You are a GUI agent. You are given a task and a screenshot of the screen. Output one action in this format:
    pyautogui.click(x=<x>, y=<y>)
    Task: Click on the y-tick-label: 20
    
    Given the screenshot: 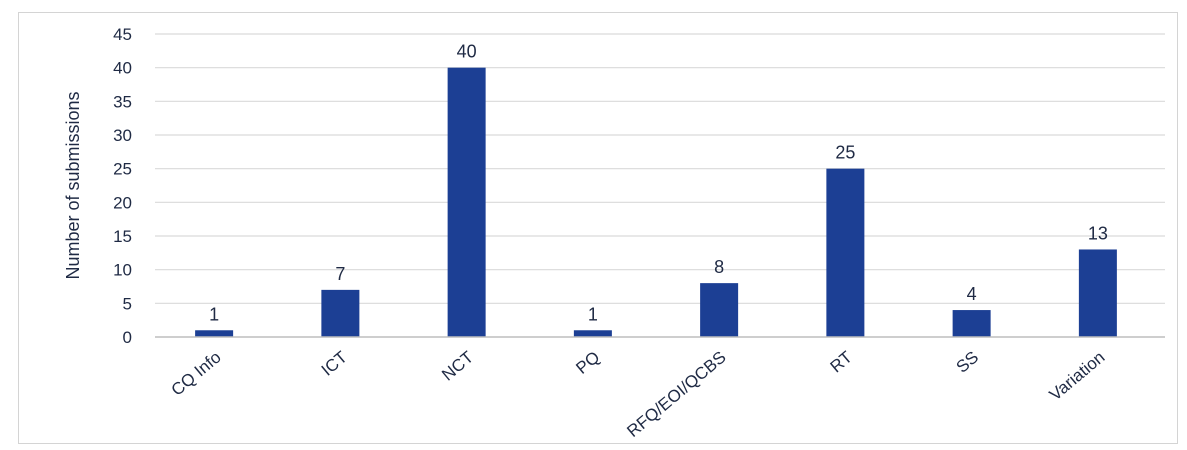 What is the action you would take?
    pyautogui.click(x=122, y=202)
    